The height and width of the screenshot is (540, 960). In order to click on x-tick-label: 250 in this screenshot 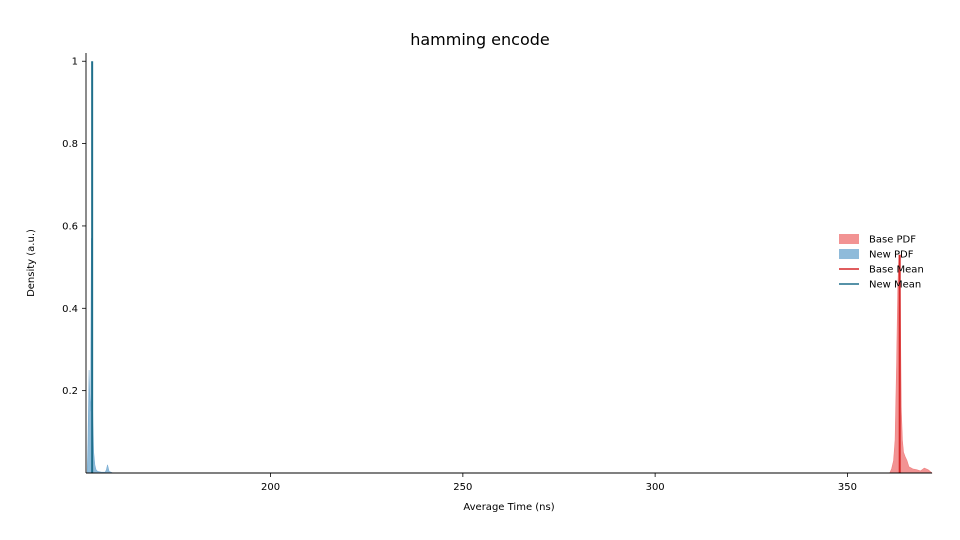, I will do `click(462, 487)`.